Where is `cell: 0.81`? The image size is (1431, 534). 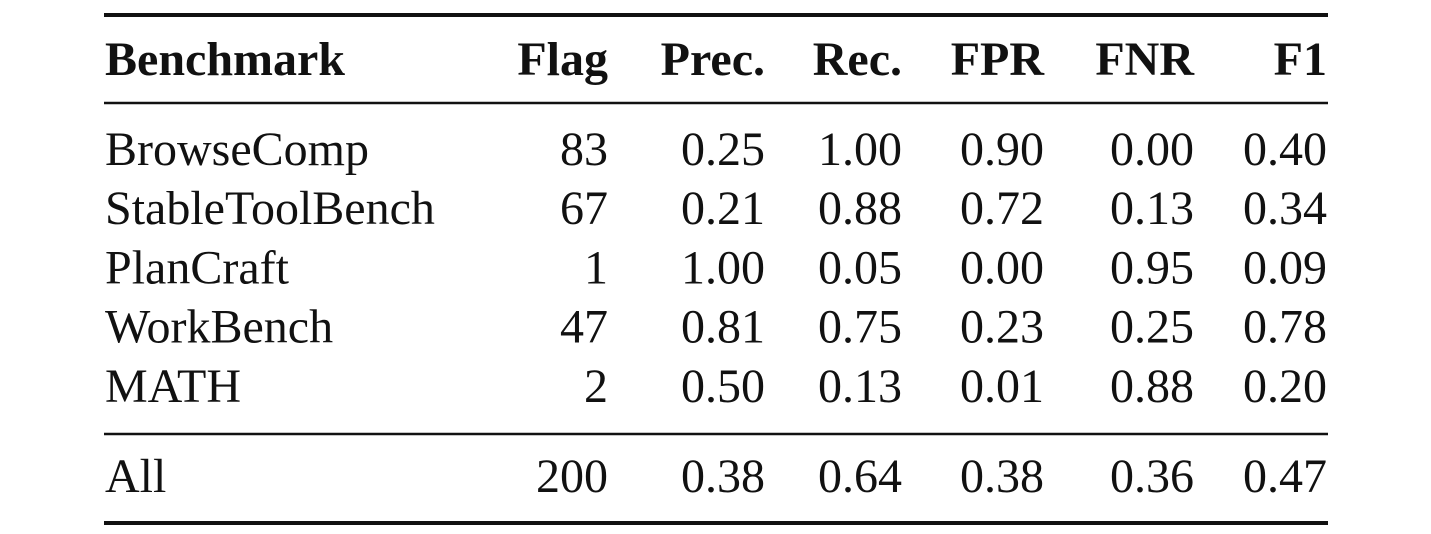 cell: 0.81 is located at coordinates (723, 327).